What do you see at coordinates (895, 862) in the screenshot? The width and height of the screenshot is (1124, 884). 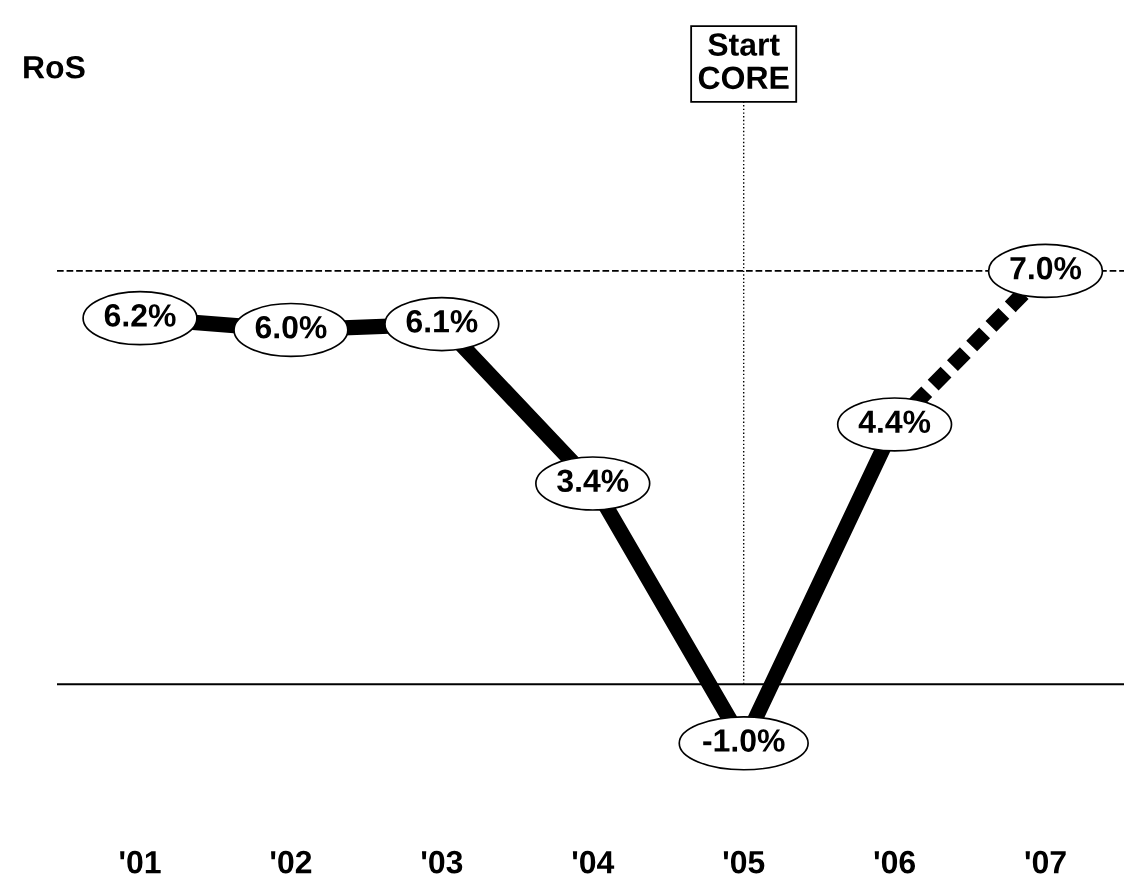 I see `x-tick-label: '06` at bounding box center [895, 862].